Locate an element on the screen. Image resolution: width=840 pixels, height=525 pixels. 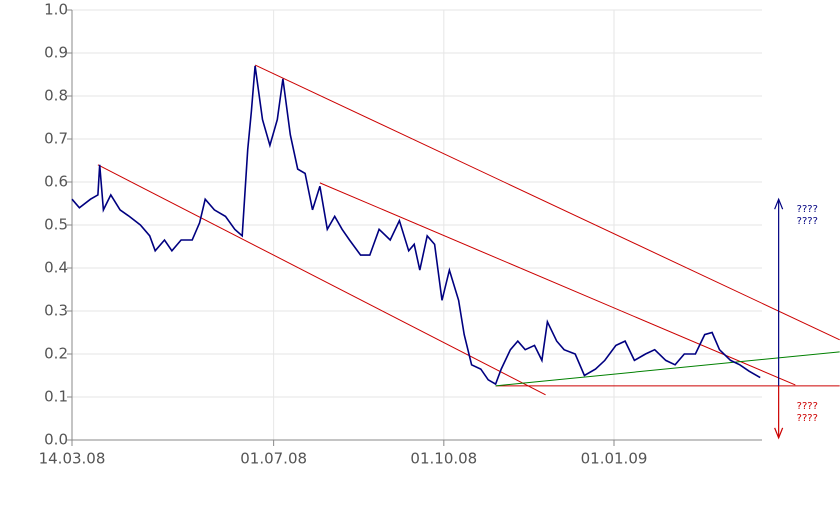
y-tick-label: 0.5 is located at coordinates (56, 225).